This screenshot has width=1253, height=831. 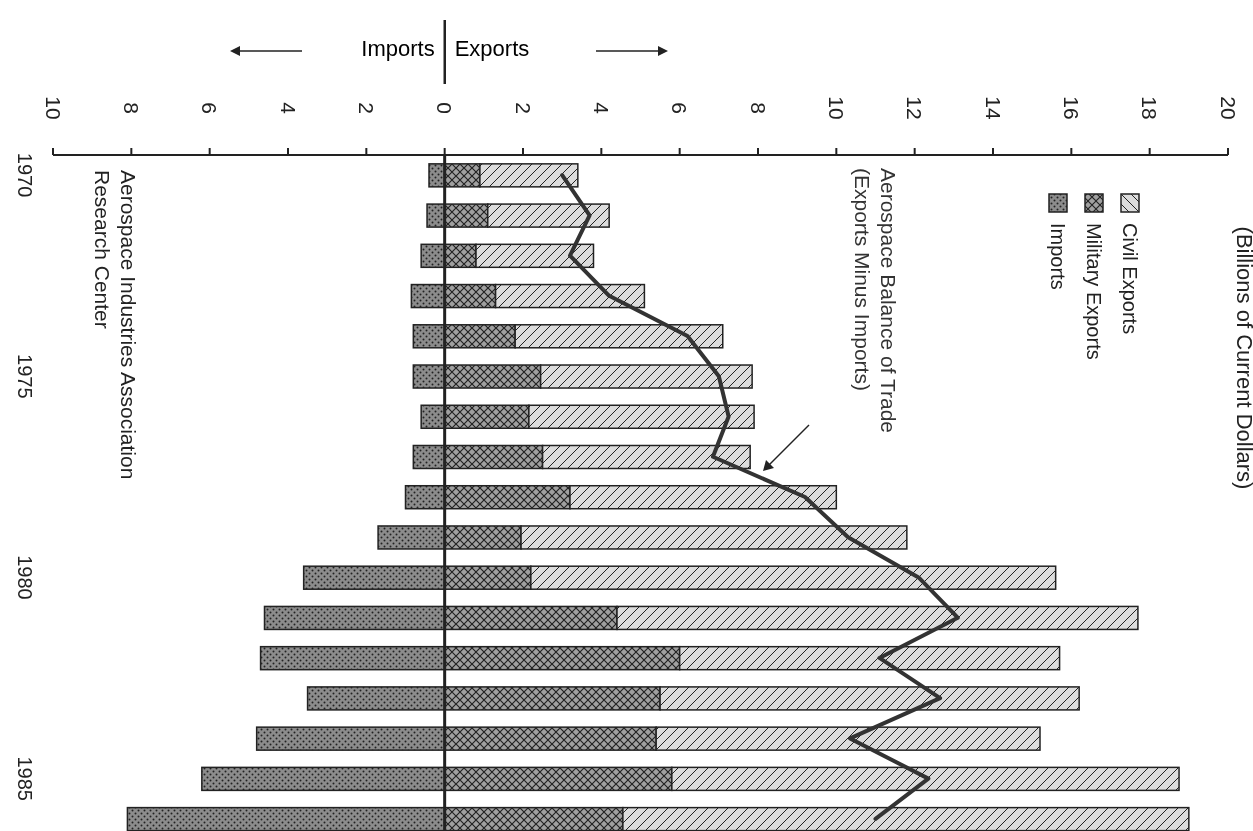 What do you see at coordinates (25, 175) in the screenshot?
I see `y-tick-label: 1970` at bounding box center [25, 175].